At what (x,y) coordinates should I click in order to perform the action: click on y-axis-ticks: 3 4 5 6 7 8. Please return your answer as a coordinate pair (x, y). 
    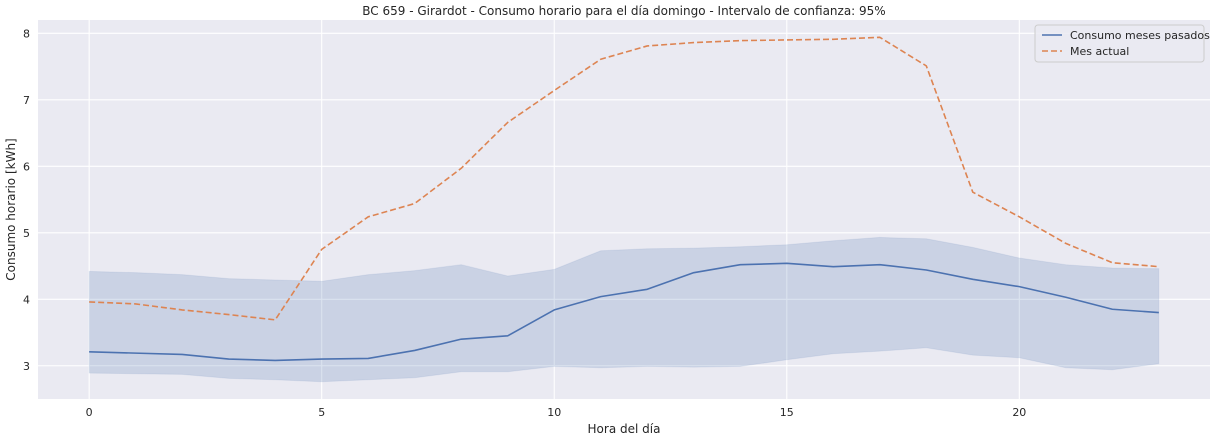
    Looking at the image, I should click on (26, 199).